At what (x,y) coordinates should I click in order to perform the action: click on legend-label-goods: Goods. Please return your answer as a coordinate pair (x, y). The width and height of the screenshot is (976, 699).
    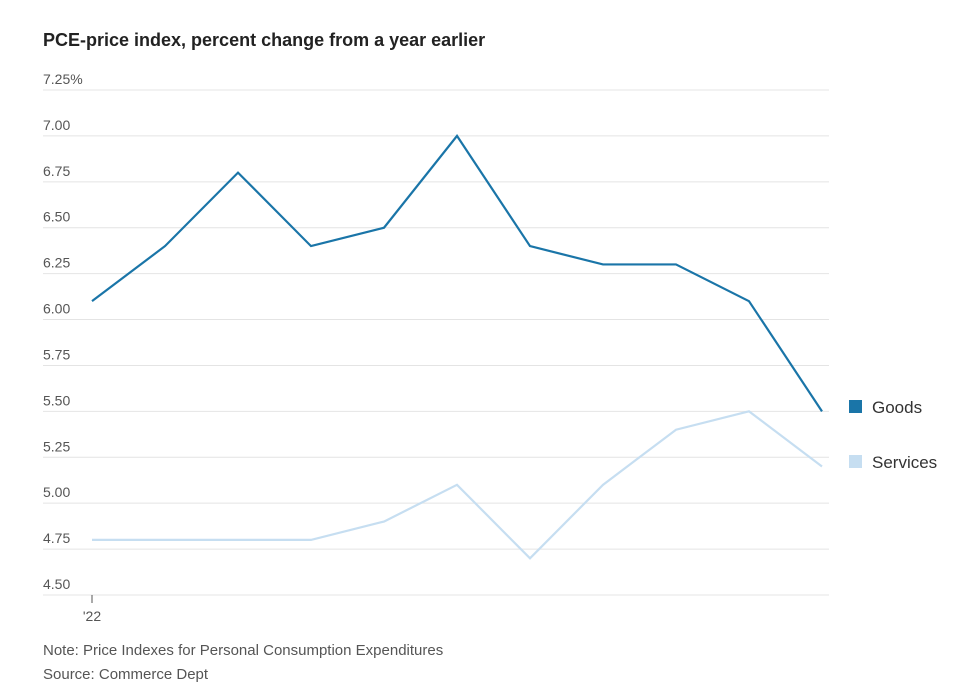
    Looking at the image, I should click on (897, 407).